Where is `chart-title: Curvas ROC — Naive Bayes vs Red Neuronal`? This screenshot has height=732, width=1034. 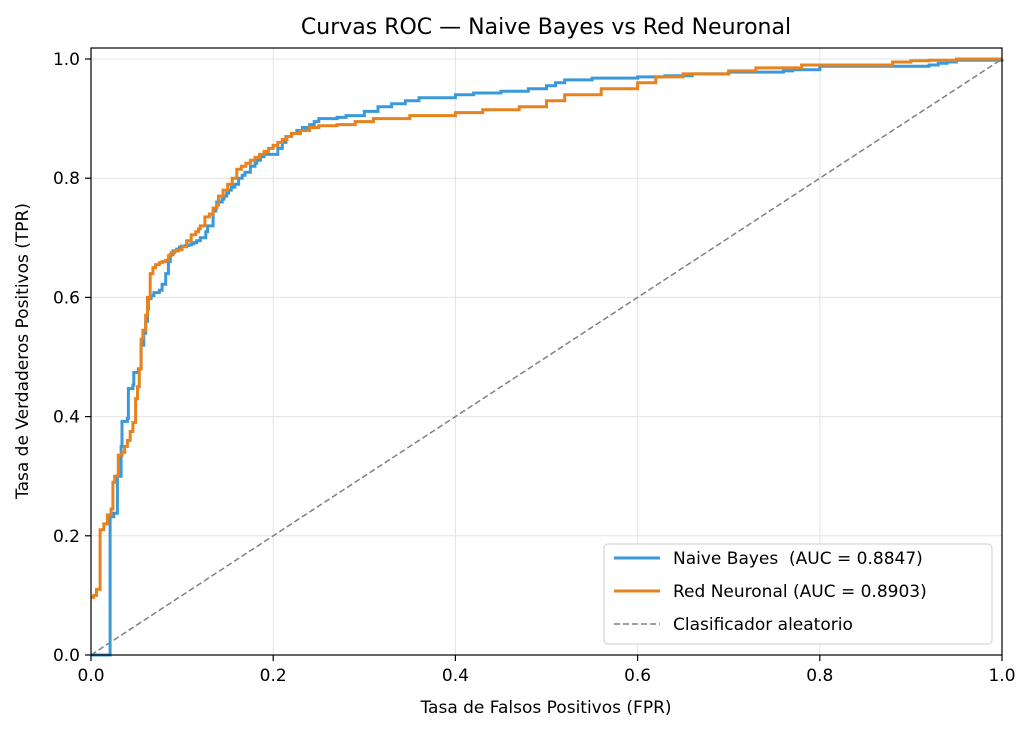 chart-title: Curvas ROC — Naive Bayes vs Red Neuronal is located at coordinates (546, 27).